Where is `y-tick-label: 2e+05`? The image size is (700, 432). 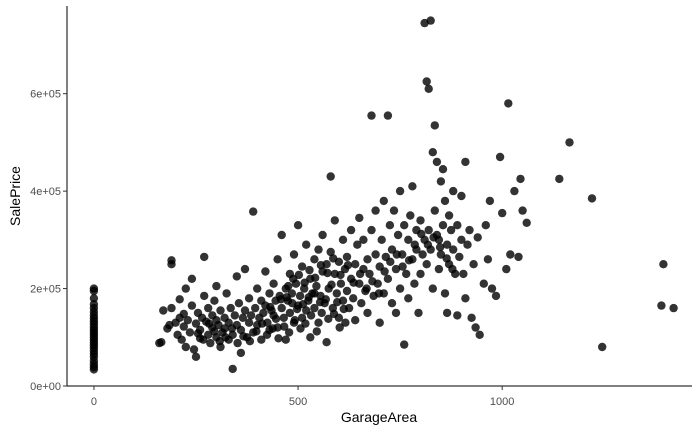 y-tick-label: 2e+05 is located at coordinates (45, 290).